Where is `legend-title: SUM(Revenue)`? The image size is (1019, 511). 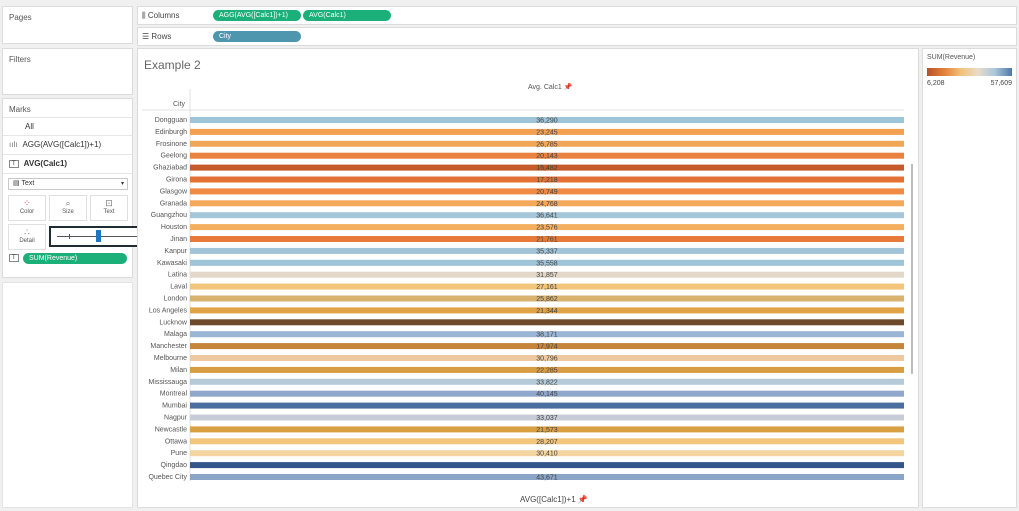 legend-title: SUM(Revenue) is located at coordinates (951, 57).